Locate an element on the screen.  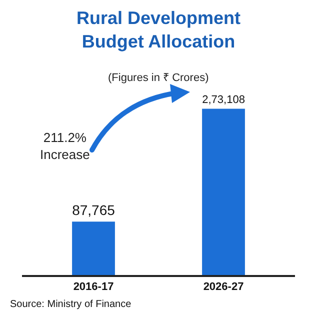
data-label: 2,73,108 is located at coordinates (223, 100).